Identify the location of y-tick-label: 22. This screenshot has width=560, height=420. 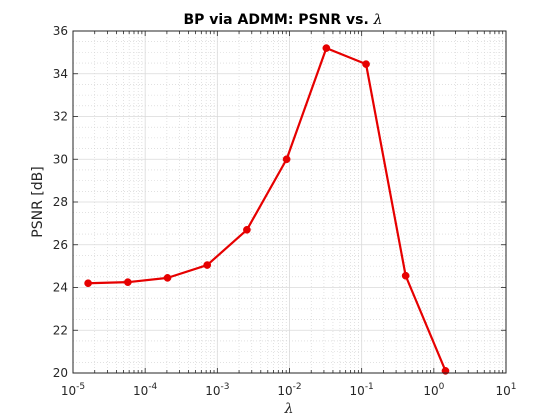
(60, 330).